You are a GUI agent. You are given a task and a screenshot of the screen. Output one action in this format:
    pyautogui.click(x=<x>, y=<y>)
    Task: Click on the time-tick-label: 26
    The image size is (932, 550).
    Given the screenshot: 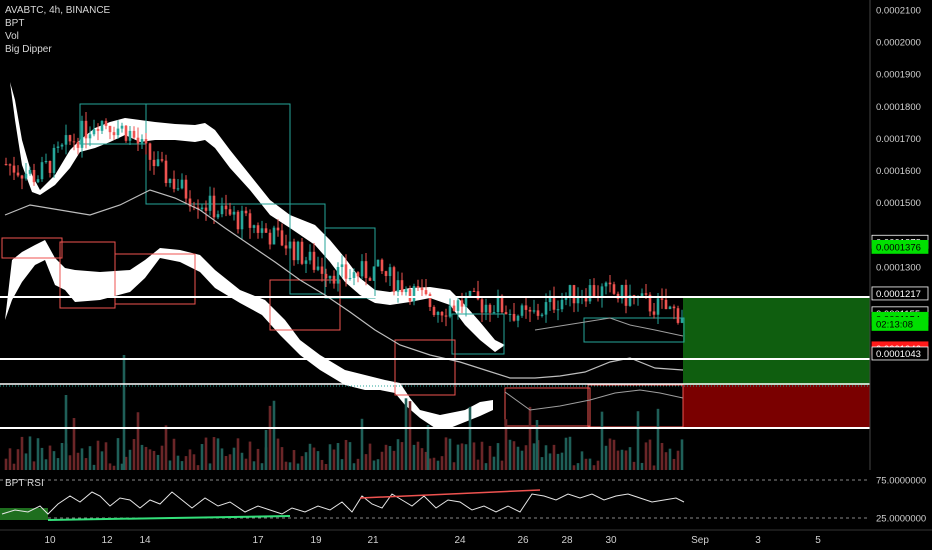 What is the action you would take?
    pyautogui.click(x=523, y=540)
    